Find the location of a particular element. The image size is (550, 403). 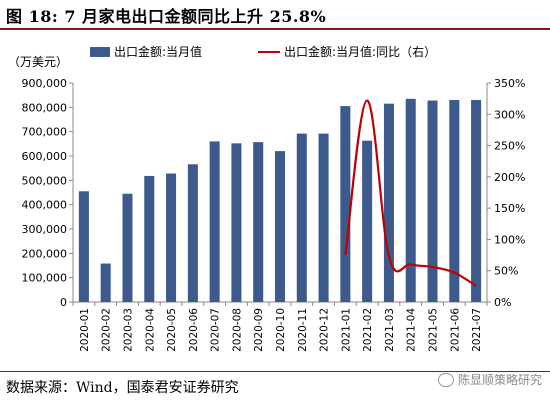

x-tick-label: 2020-03 is located at coordinates (128, 330).